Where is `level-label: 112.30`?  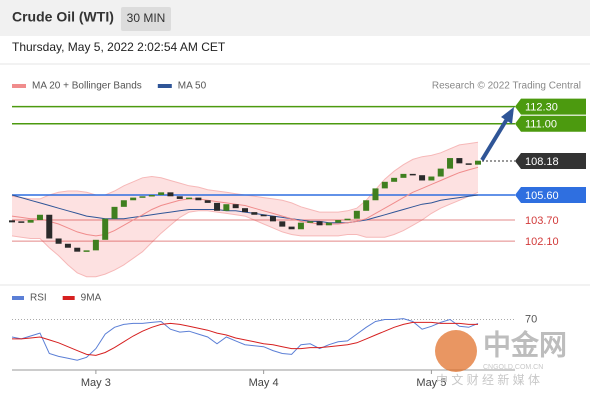
level-label: 112.30 is located at coordinates (541, 108).